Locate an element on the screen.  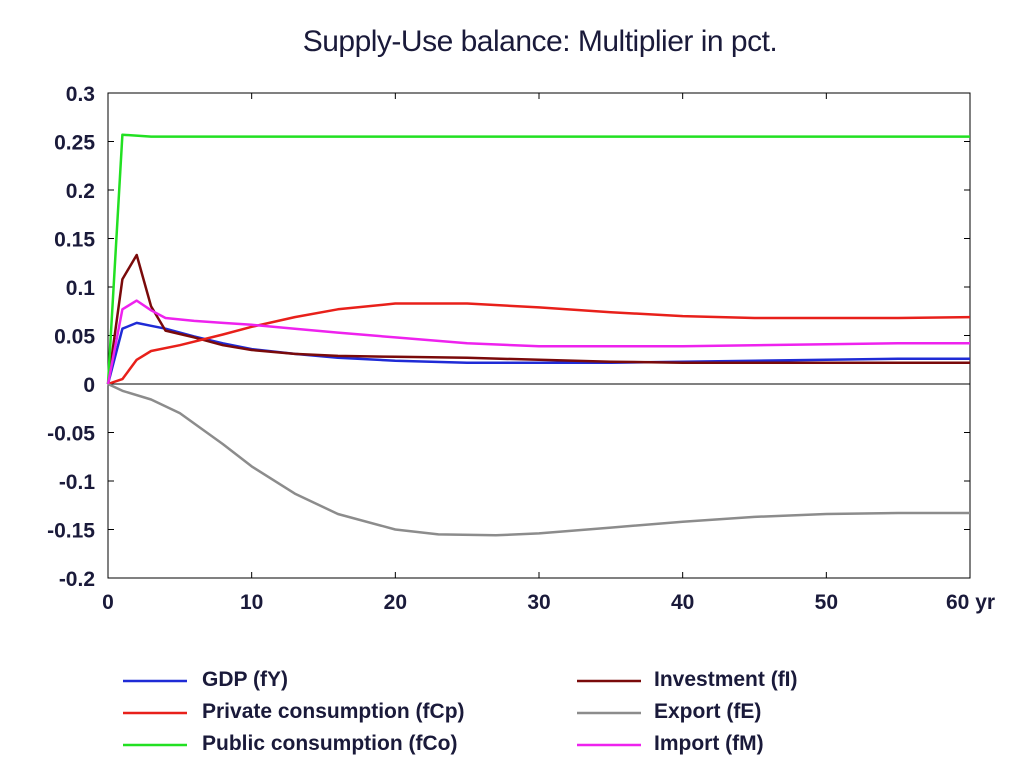
y-tick-label: 0.05 is located at coordinates (74, 337).